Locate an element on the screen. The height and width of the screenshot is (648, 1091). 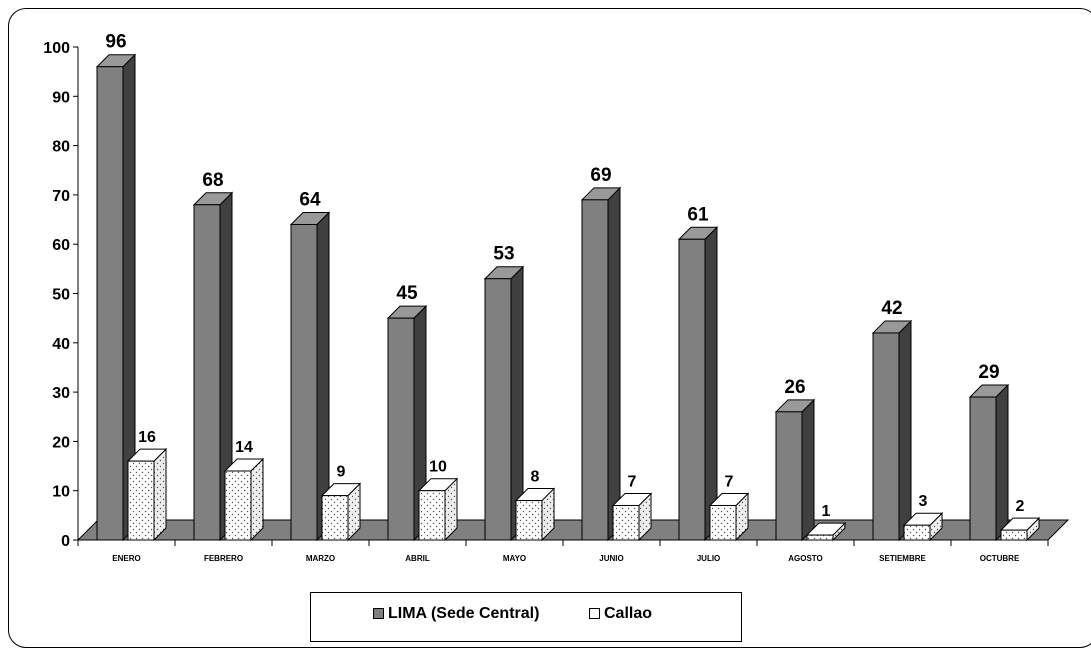
x-category-label: ABRIL is located at coordinates (417, 558).